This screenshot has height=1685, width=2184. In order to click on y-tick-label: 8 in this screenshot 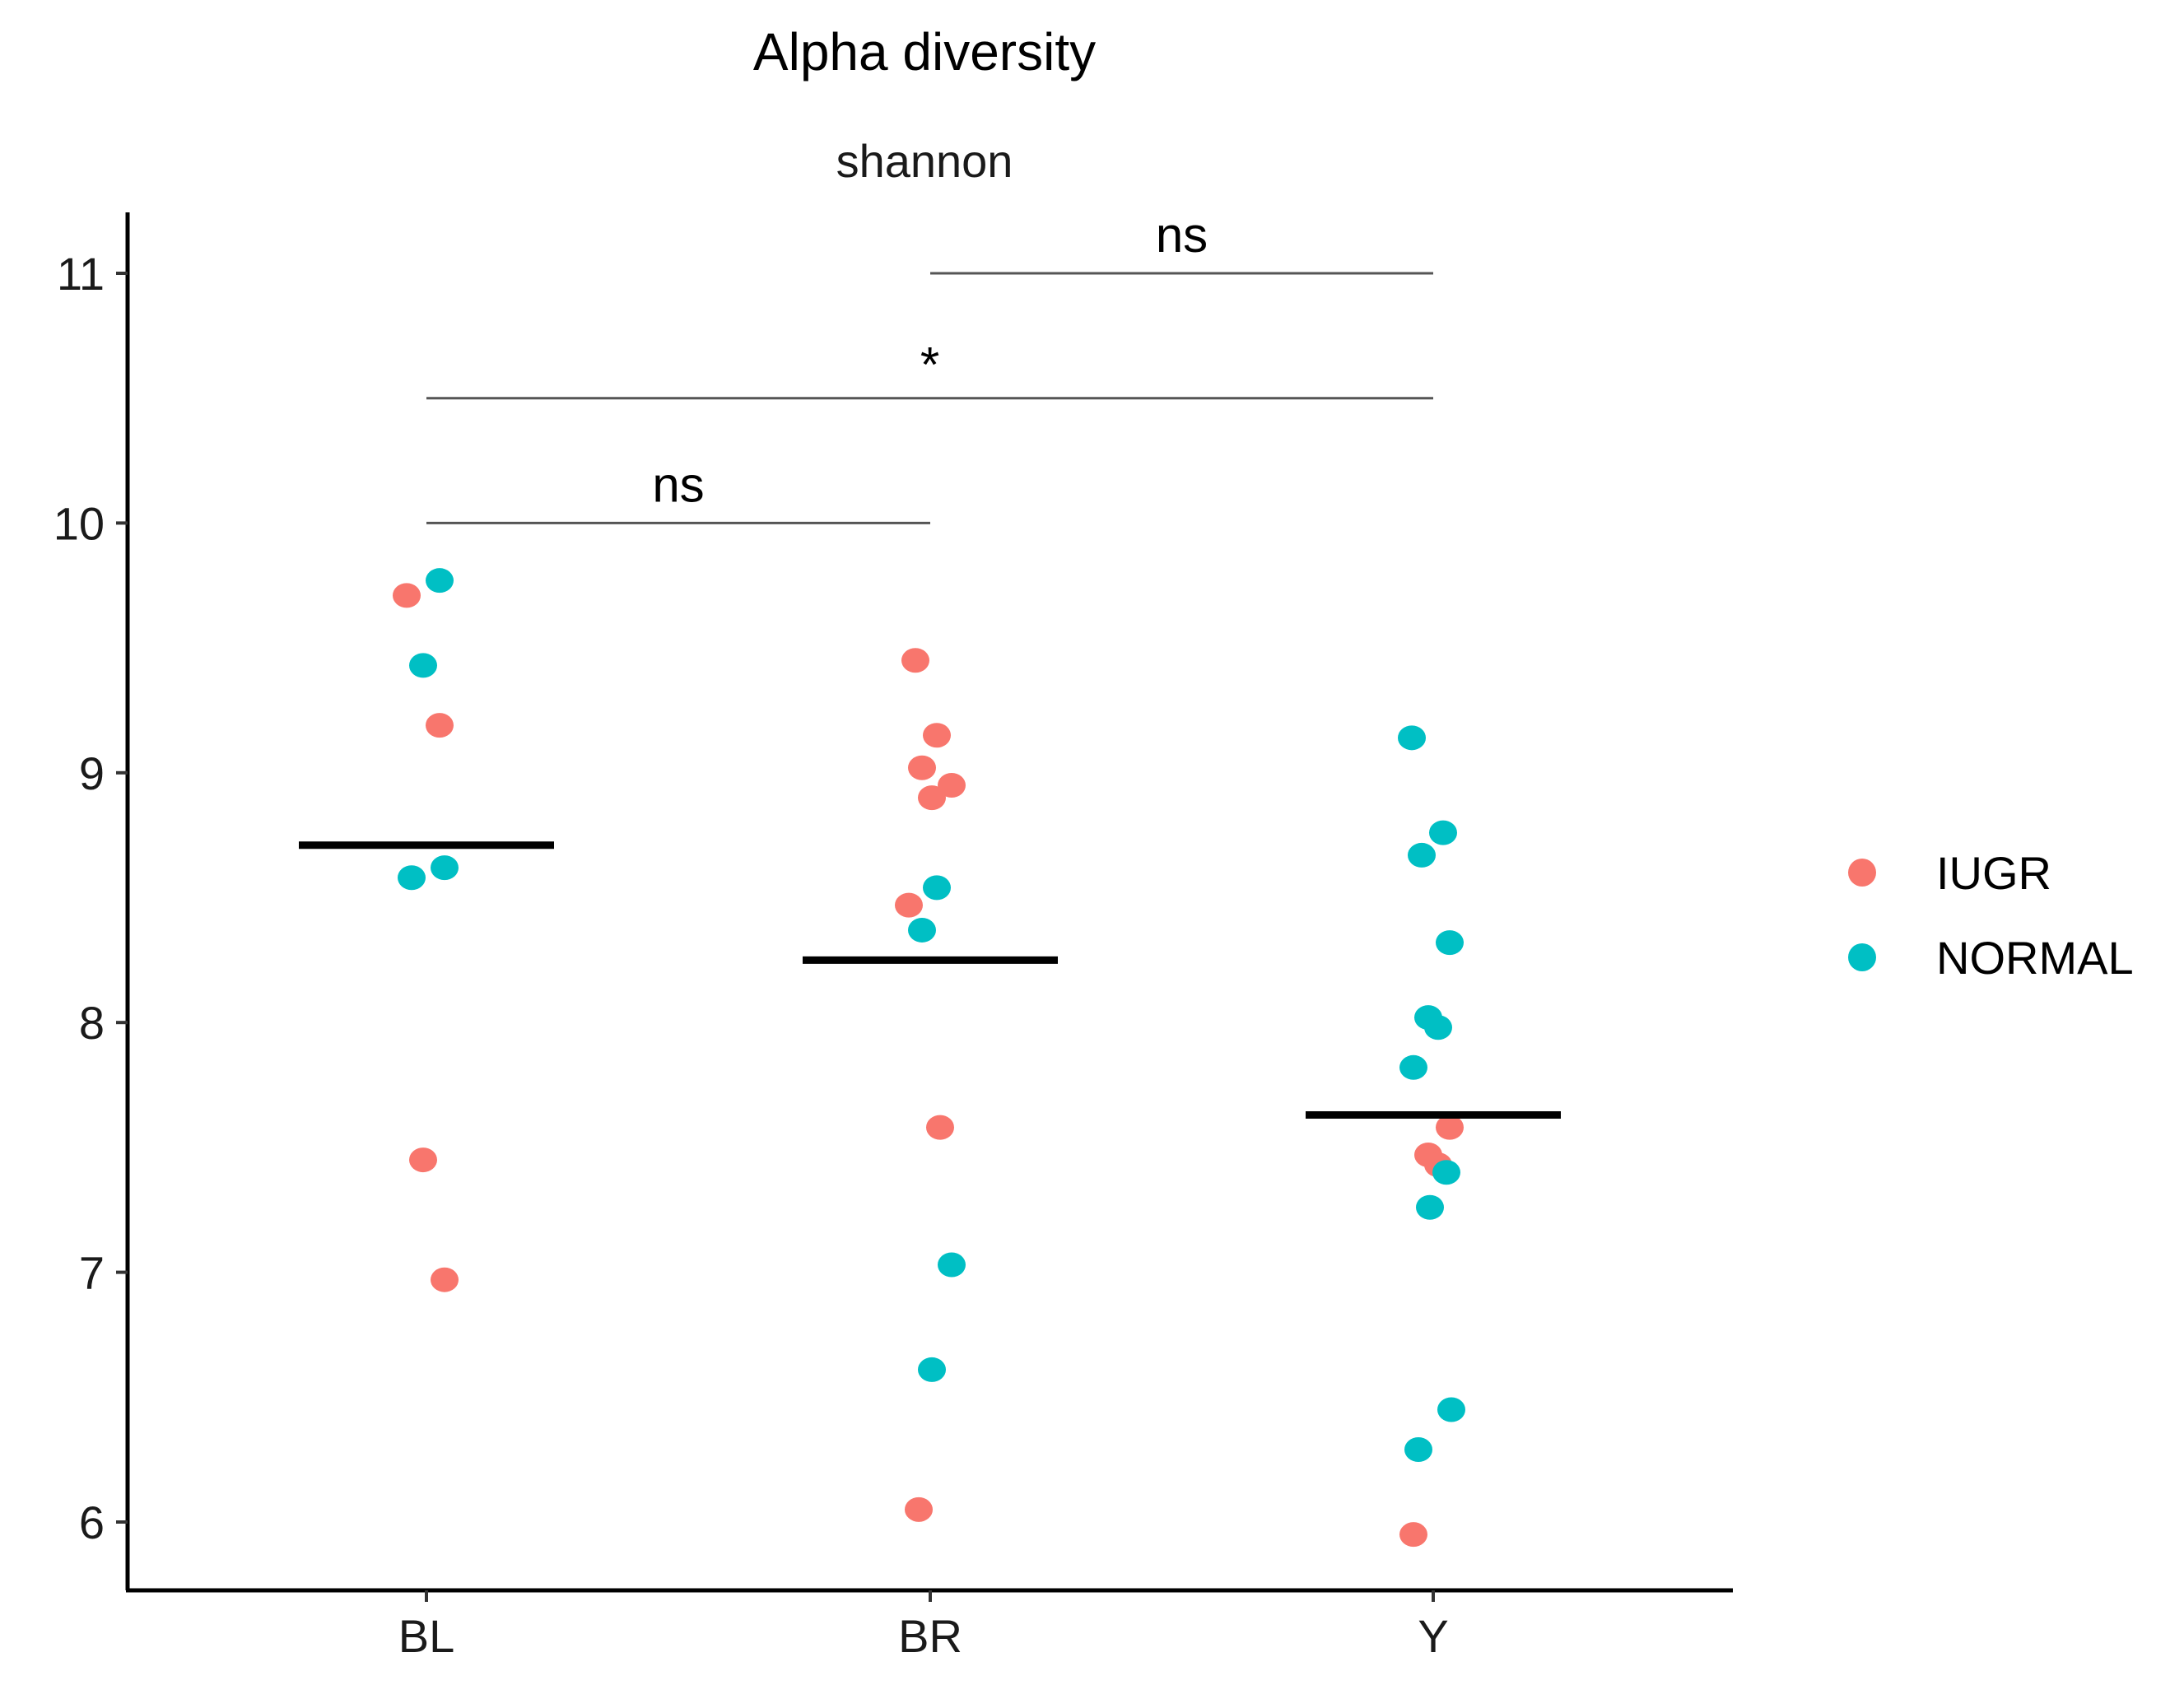, I will do `click(92, 1023)`.